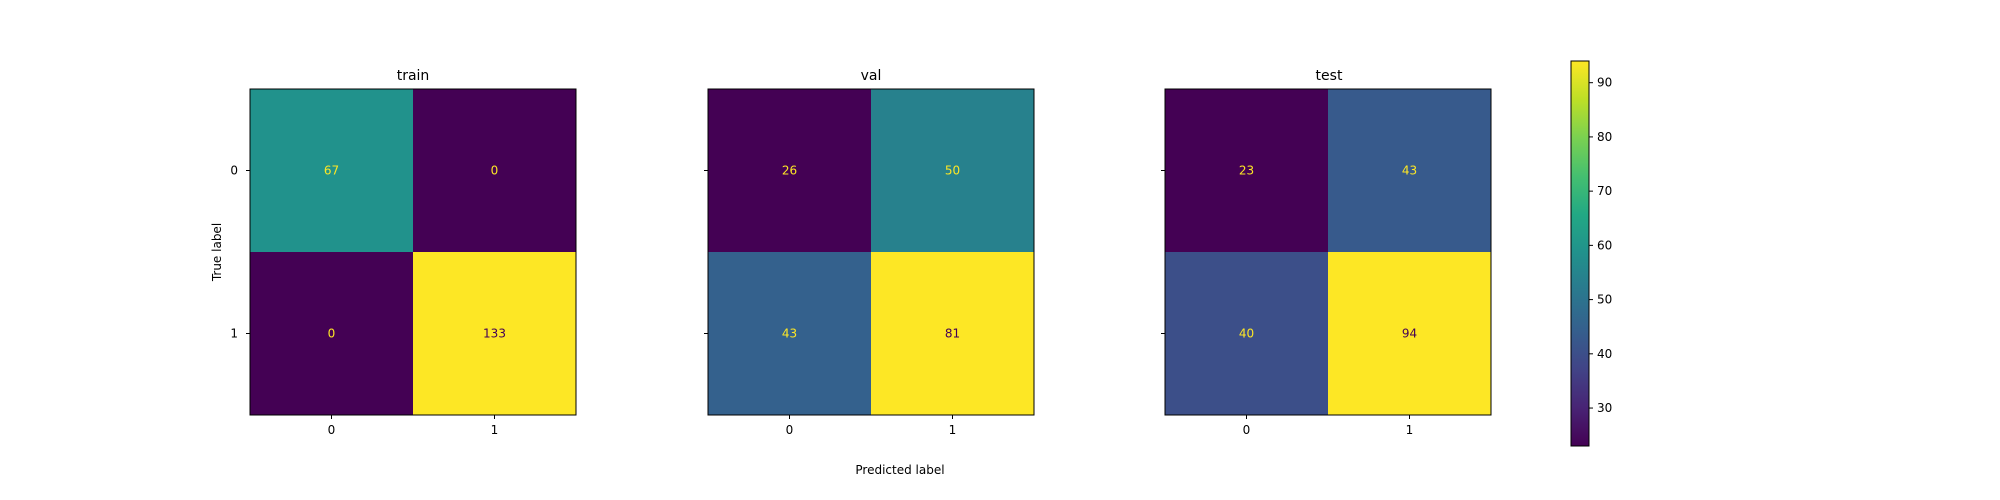 The image size is (2000, 500). I want to click on panel-title-val: val, so click(871, 76).